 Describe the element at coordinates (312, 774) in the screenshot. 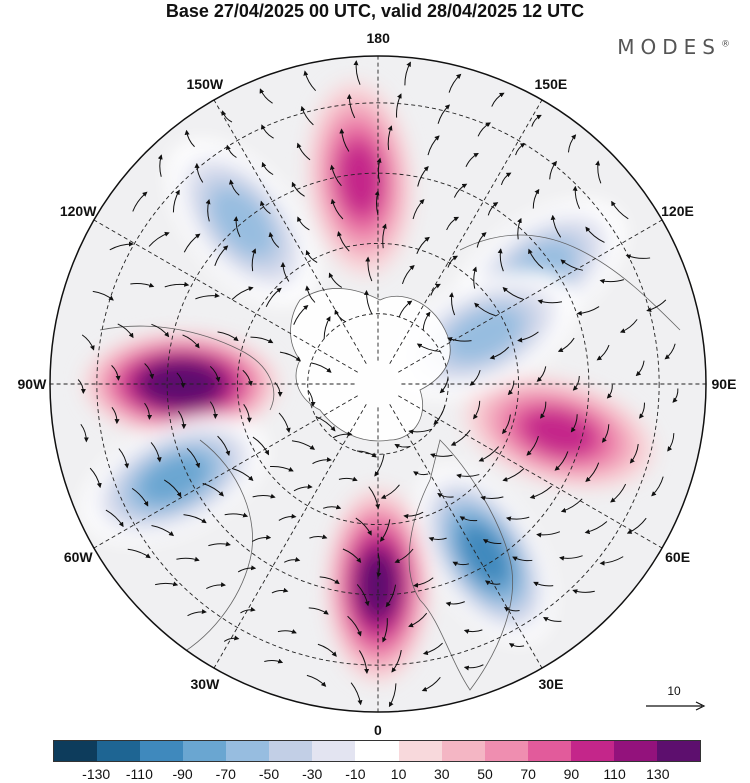

I see `colorbar-tick-5: -30` at that location.